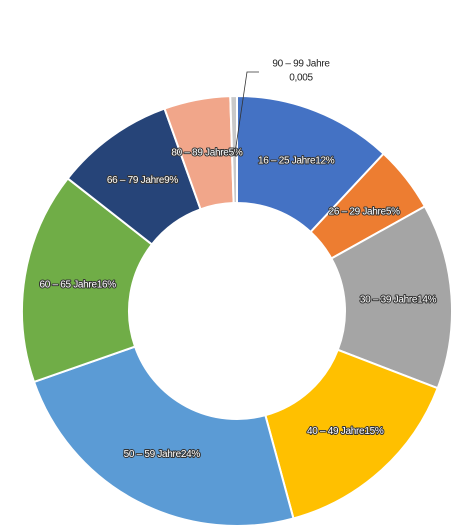  Describe the element at coordinates (301, 64) in the screenshot. I see `category-label: 90 – 99 Jahre` at that location.